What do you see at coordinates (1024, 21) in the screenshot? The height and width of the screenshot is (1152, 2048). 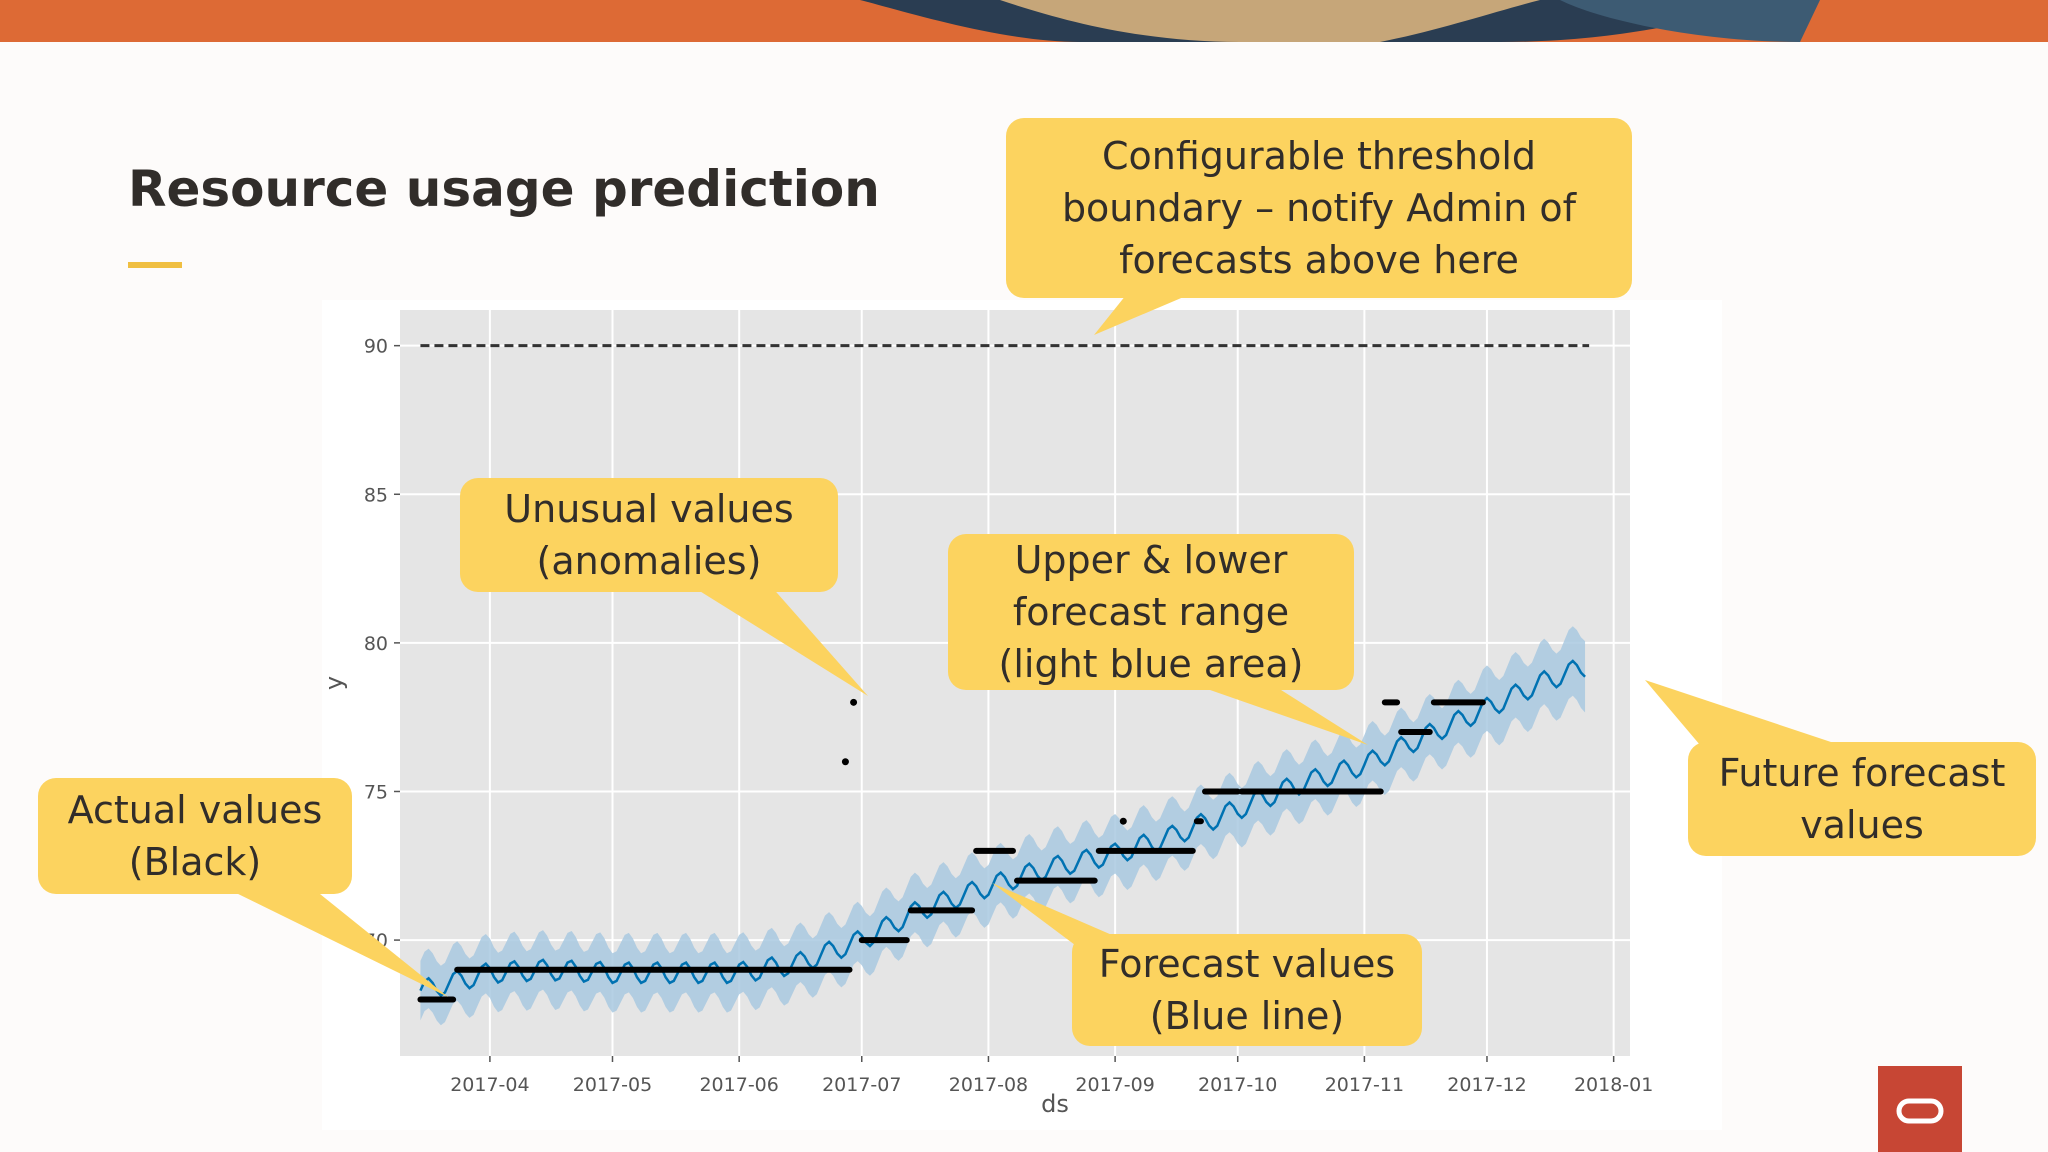 I see `decorative-banner` at bounding box center [1024, 21].